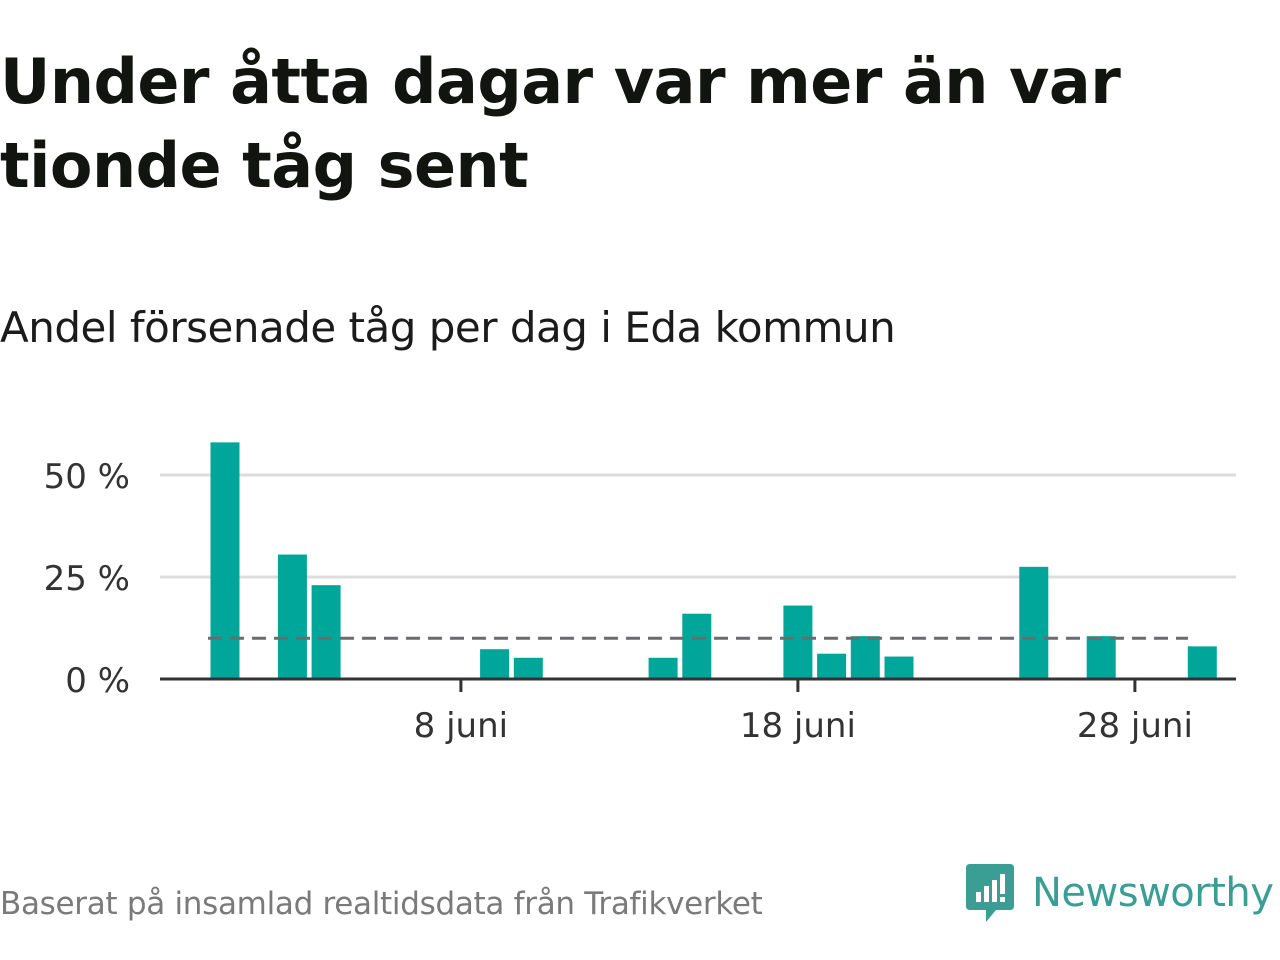 This screenshot has height=960, width=1280. Describe the element at coordinates (87, 579) in the screenshot. I see `y-tick-label: 25 %` at that location.